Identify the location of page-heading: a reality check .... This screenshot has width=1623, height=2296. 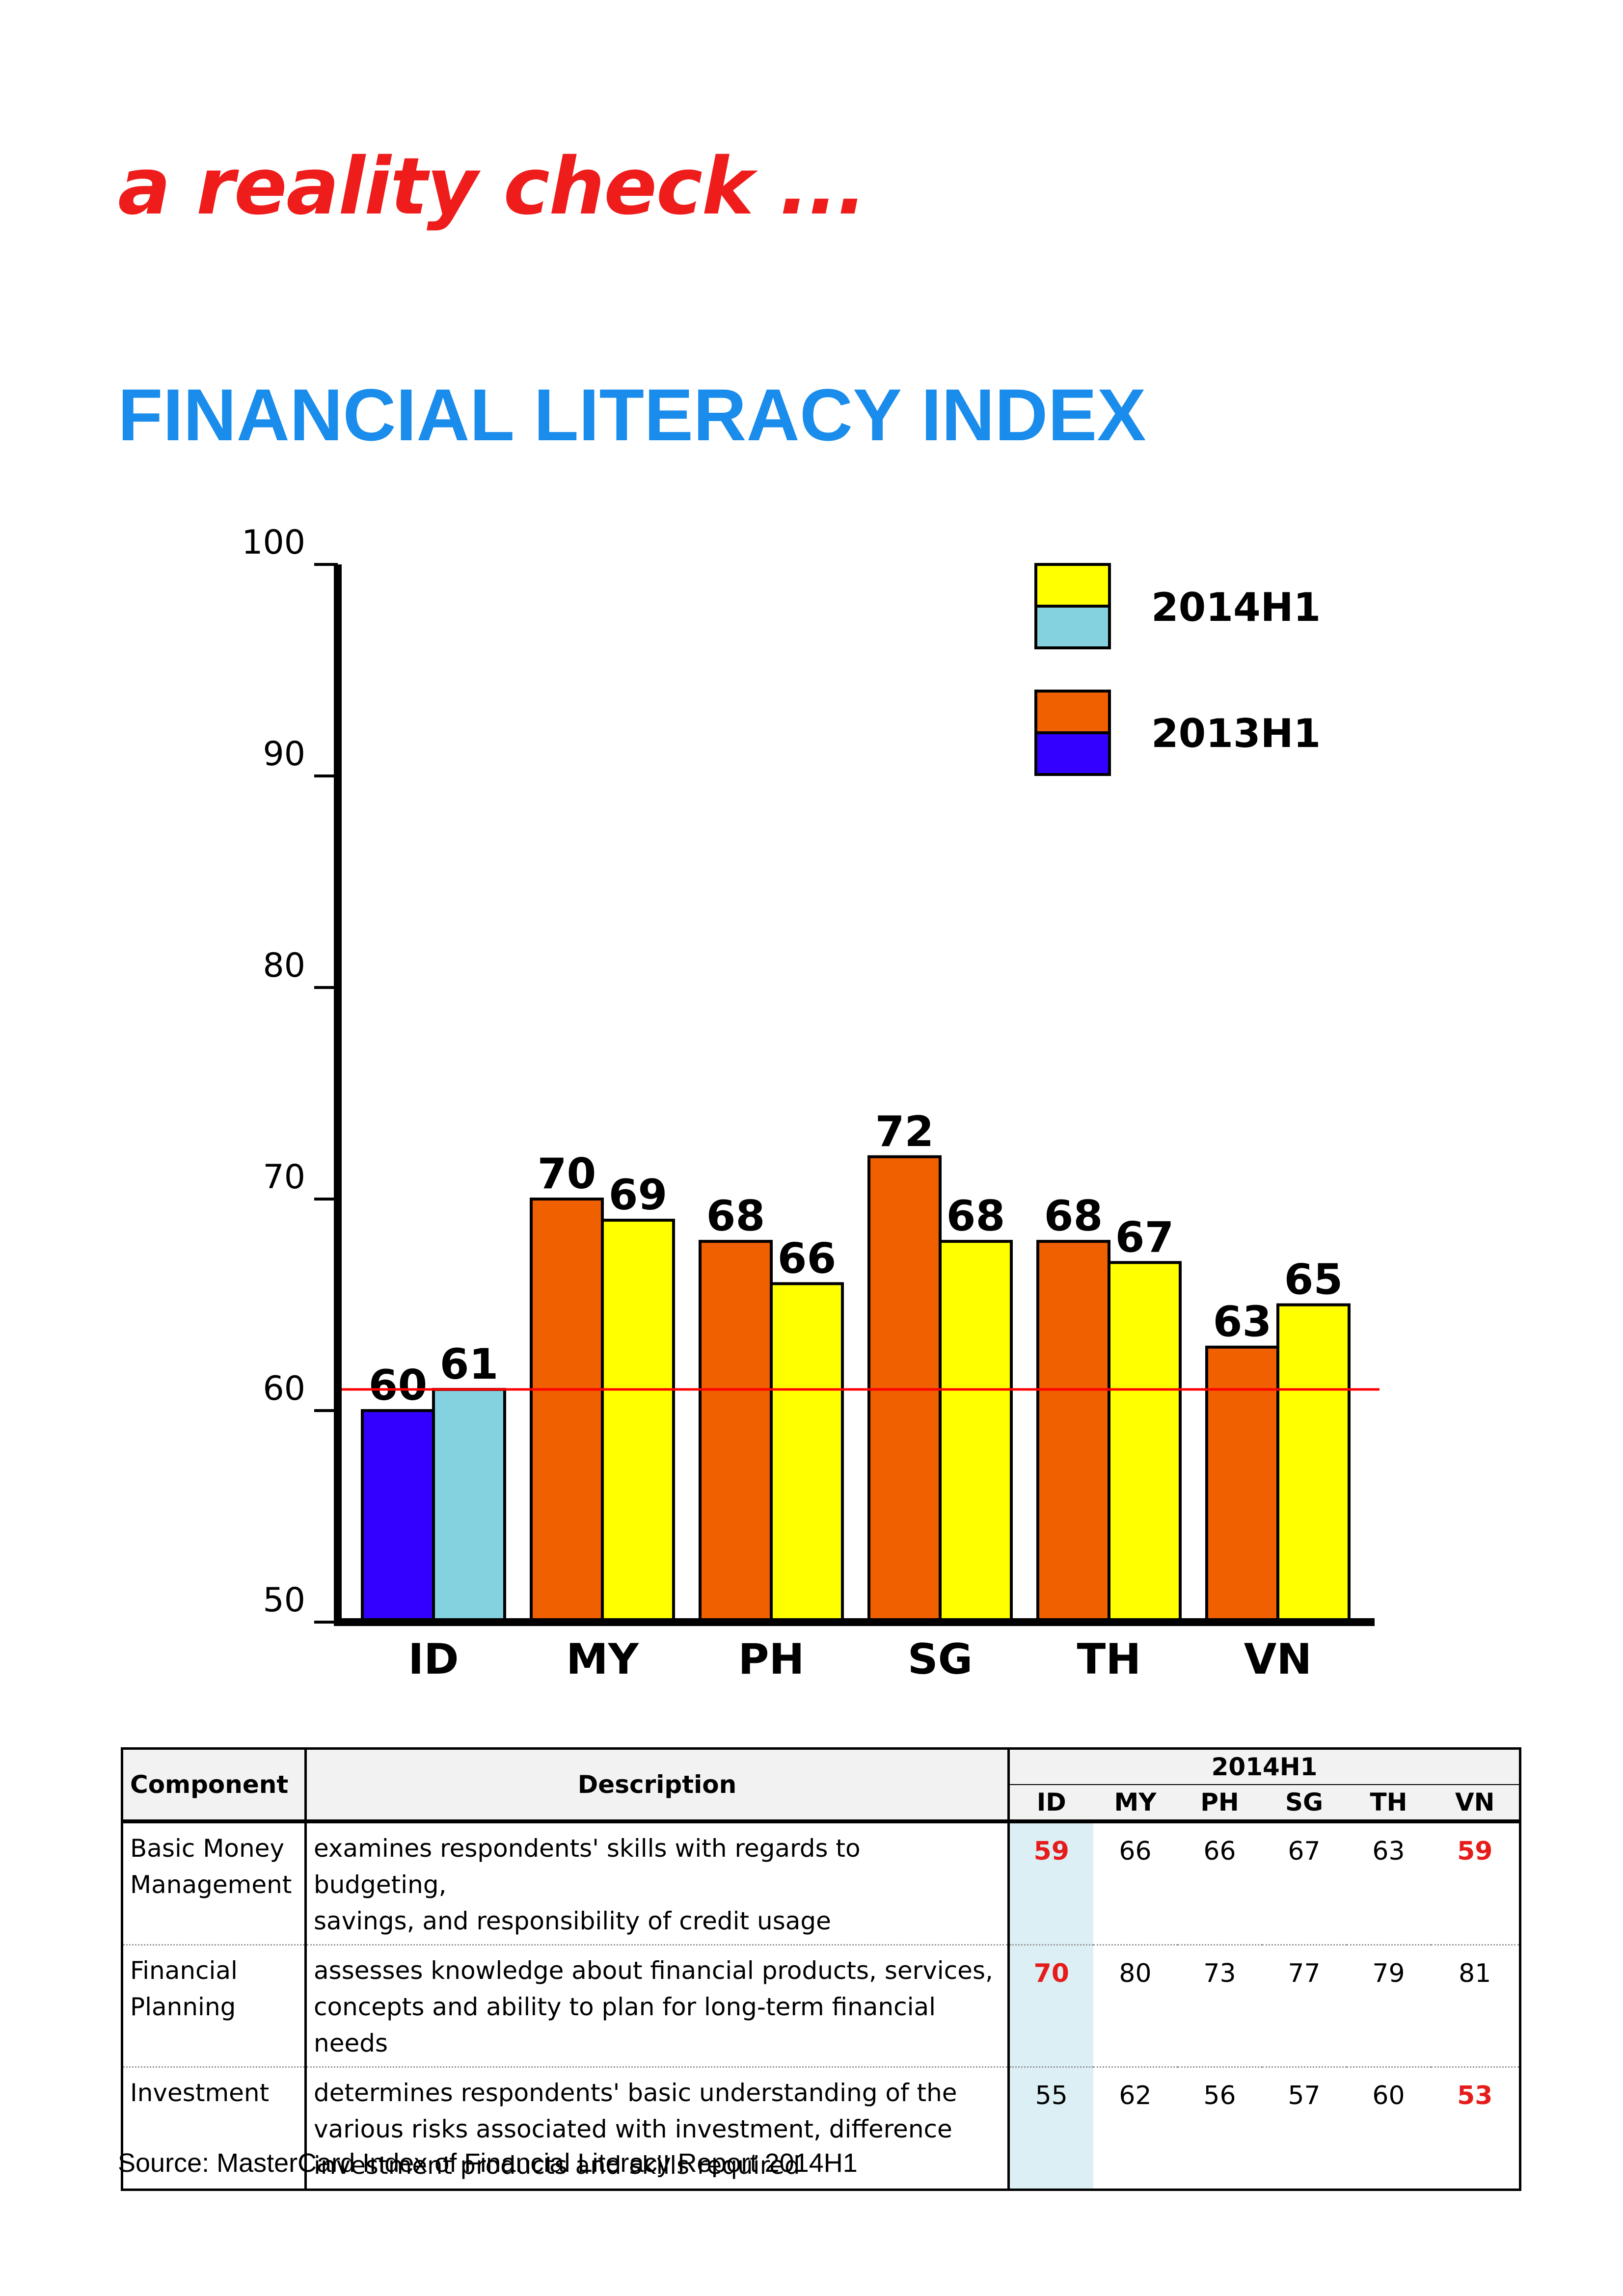
(492, 186).